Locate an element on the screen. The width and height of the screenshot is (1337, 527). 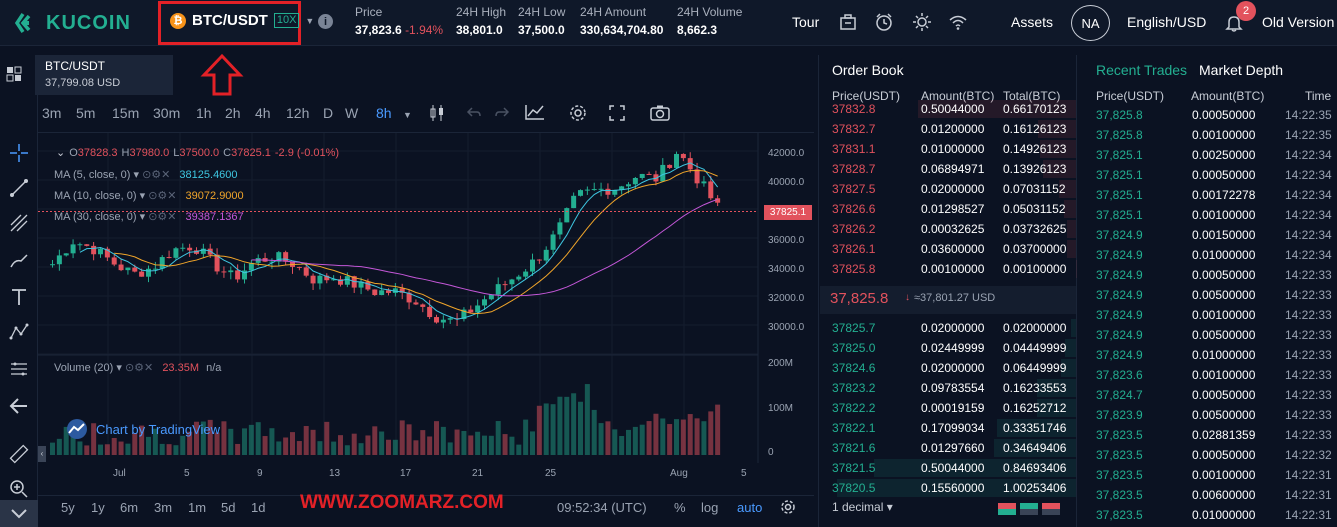
both-sides-view-icon is located at coordinates (1007, 509).